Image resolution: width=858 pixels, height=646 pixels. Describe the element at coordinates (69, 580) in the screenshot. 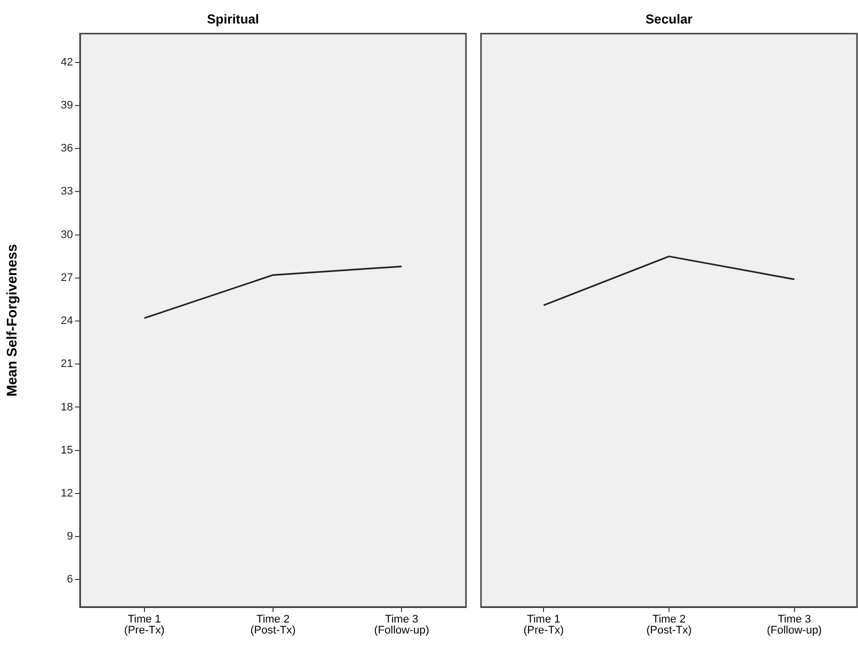

I see `y-tick-label: 6` at that location.